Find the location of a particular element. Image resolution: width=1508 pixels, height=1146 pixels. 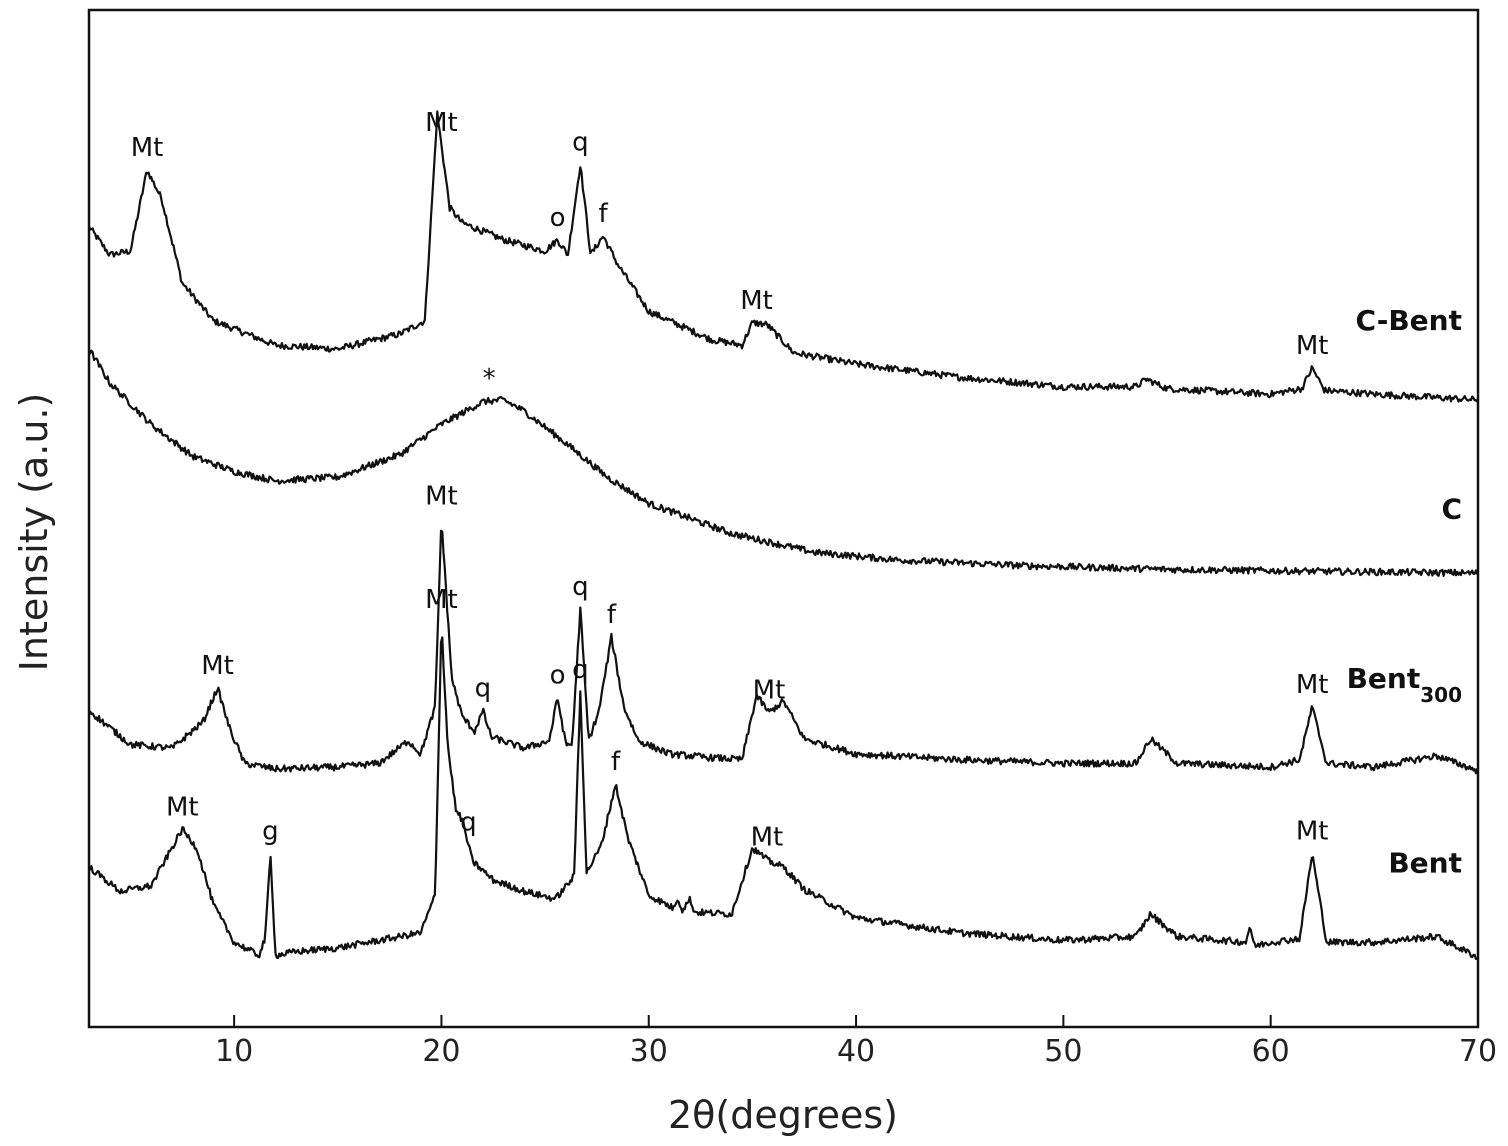

peak-label-3-4: q is located at coordinates (580, 670).